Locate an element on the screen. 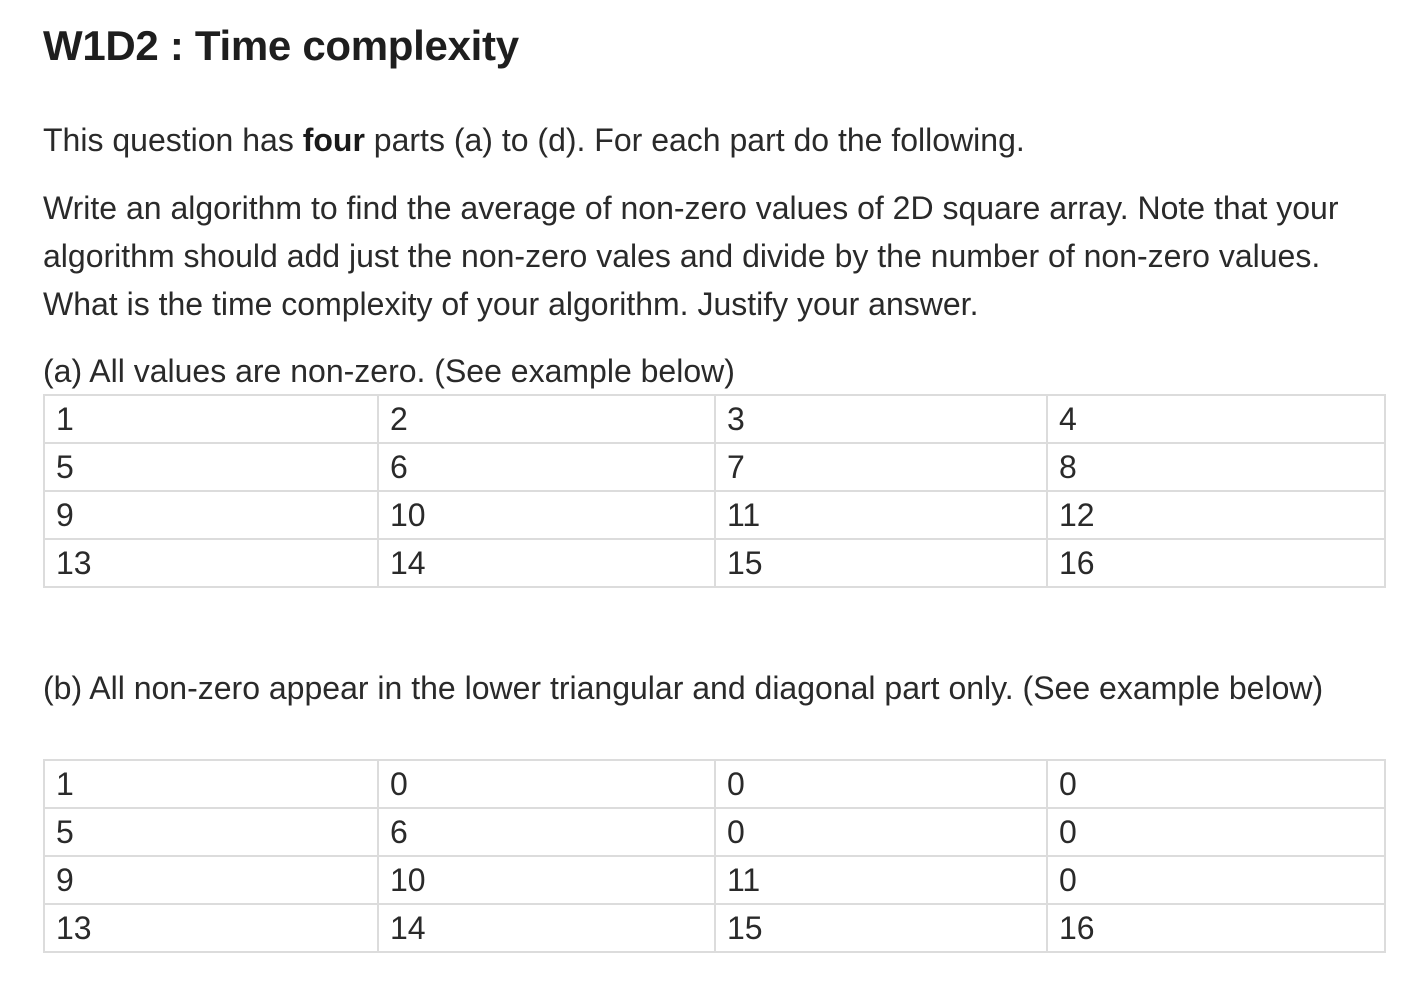 This screenshot has height=1008, width=1428. table-cell: 2 is located at coordinates (546, 419).